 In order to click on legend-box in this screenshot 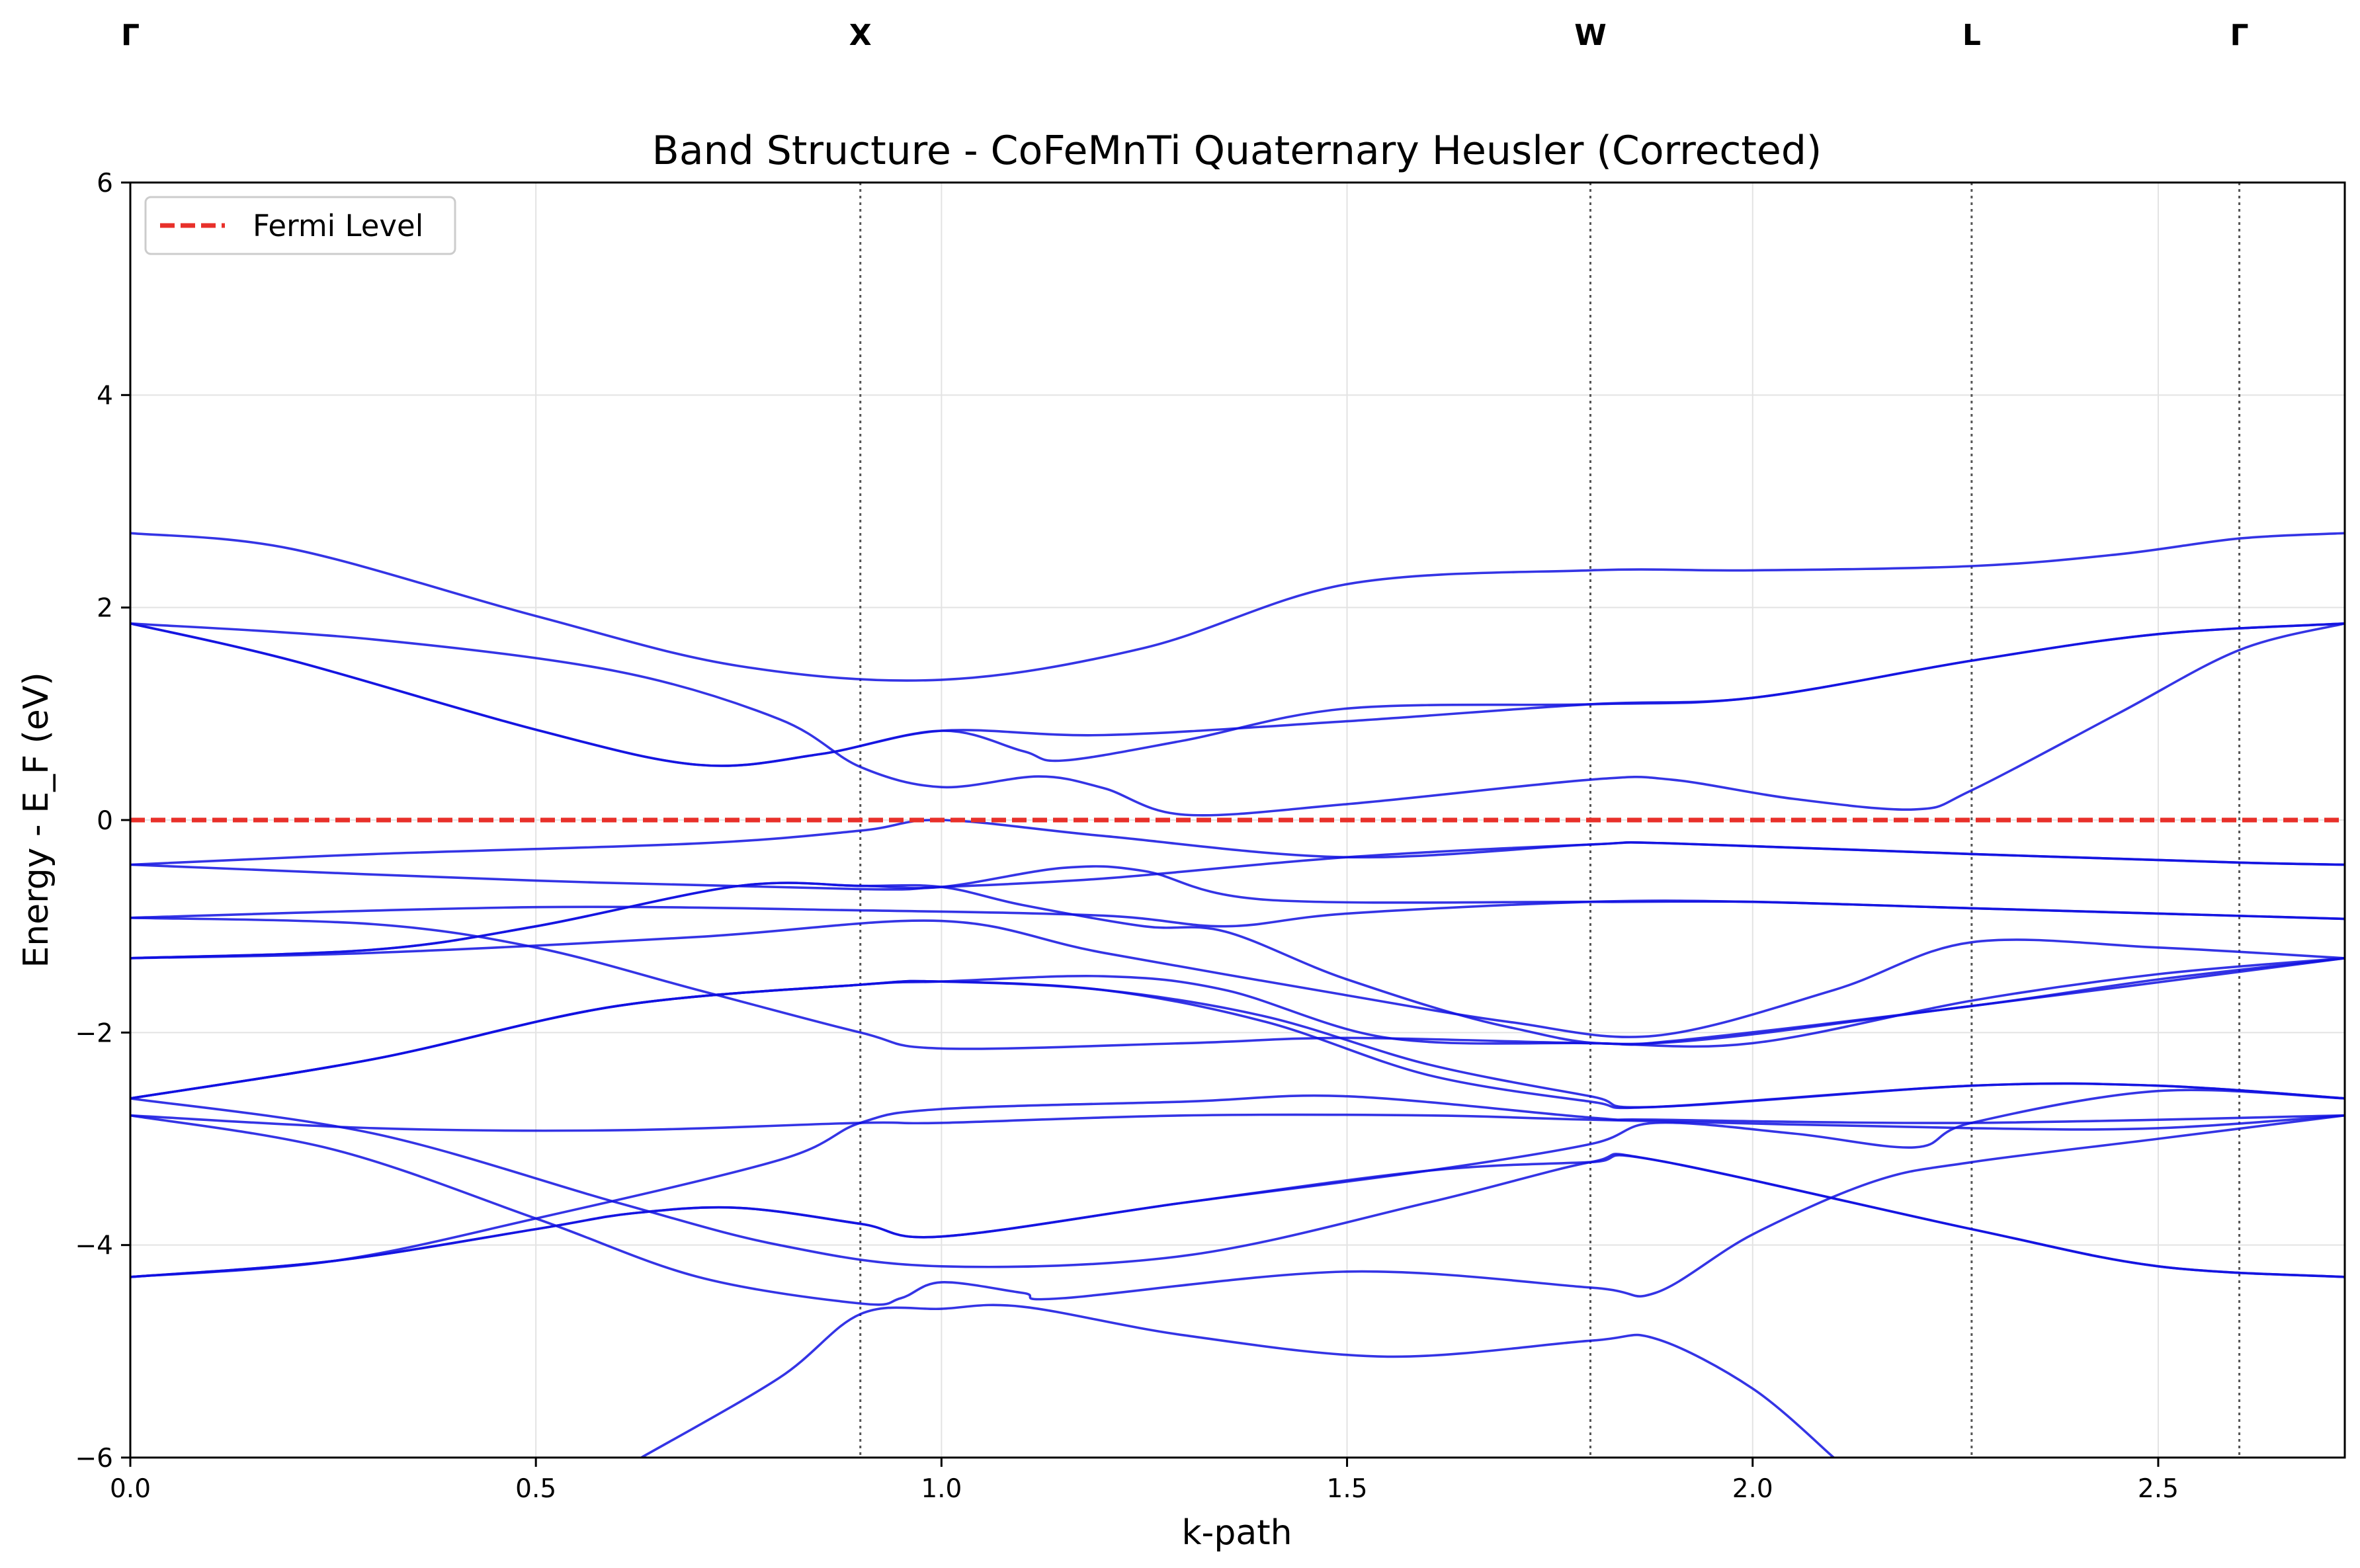, I will do `click(300, 225)`.